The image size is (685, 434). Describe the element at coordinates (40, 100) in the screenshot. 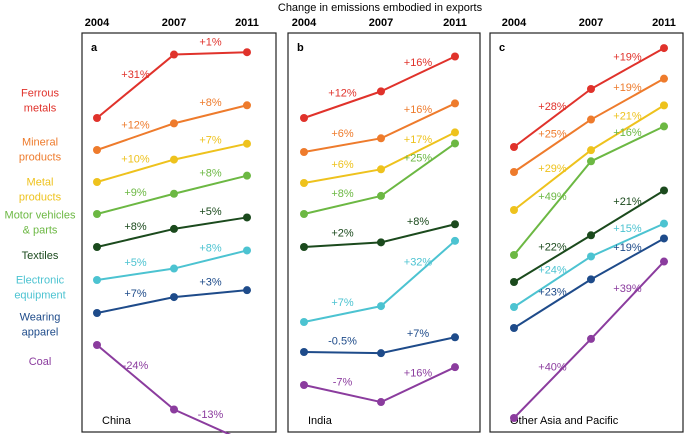

I see `row-label: Ferrous metals` at that location.